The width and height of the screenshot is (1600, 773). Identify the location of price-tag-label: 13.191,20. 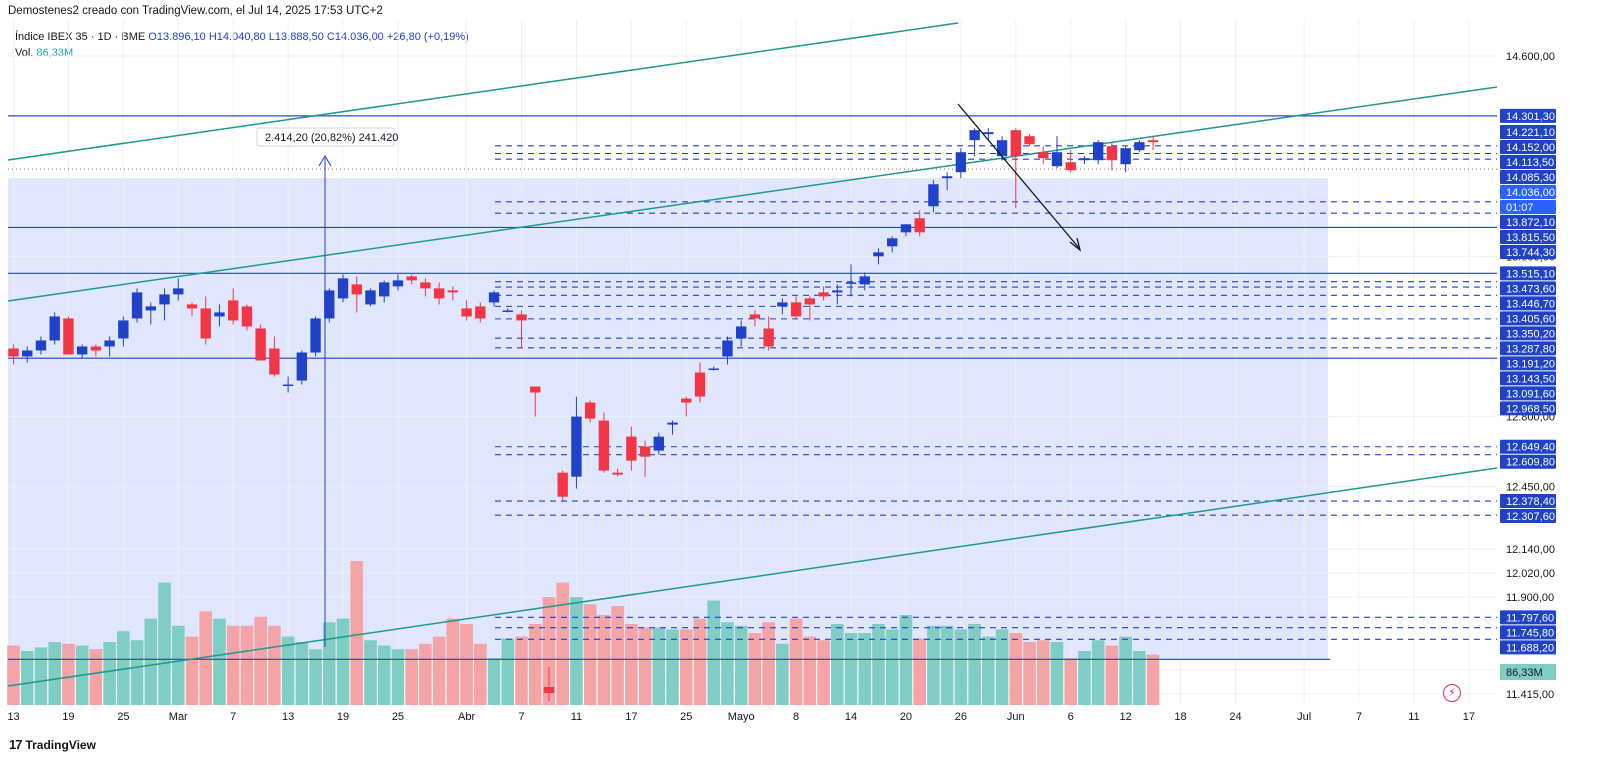
(1530, 364).